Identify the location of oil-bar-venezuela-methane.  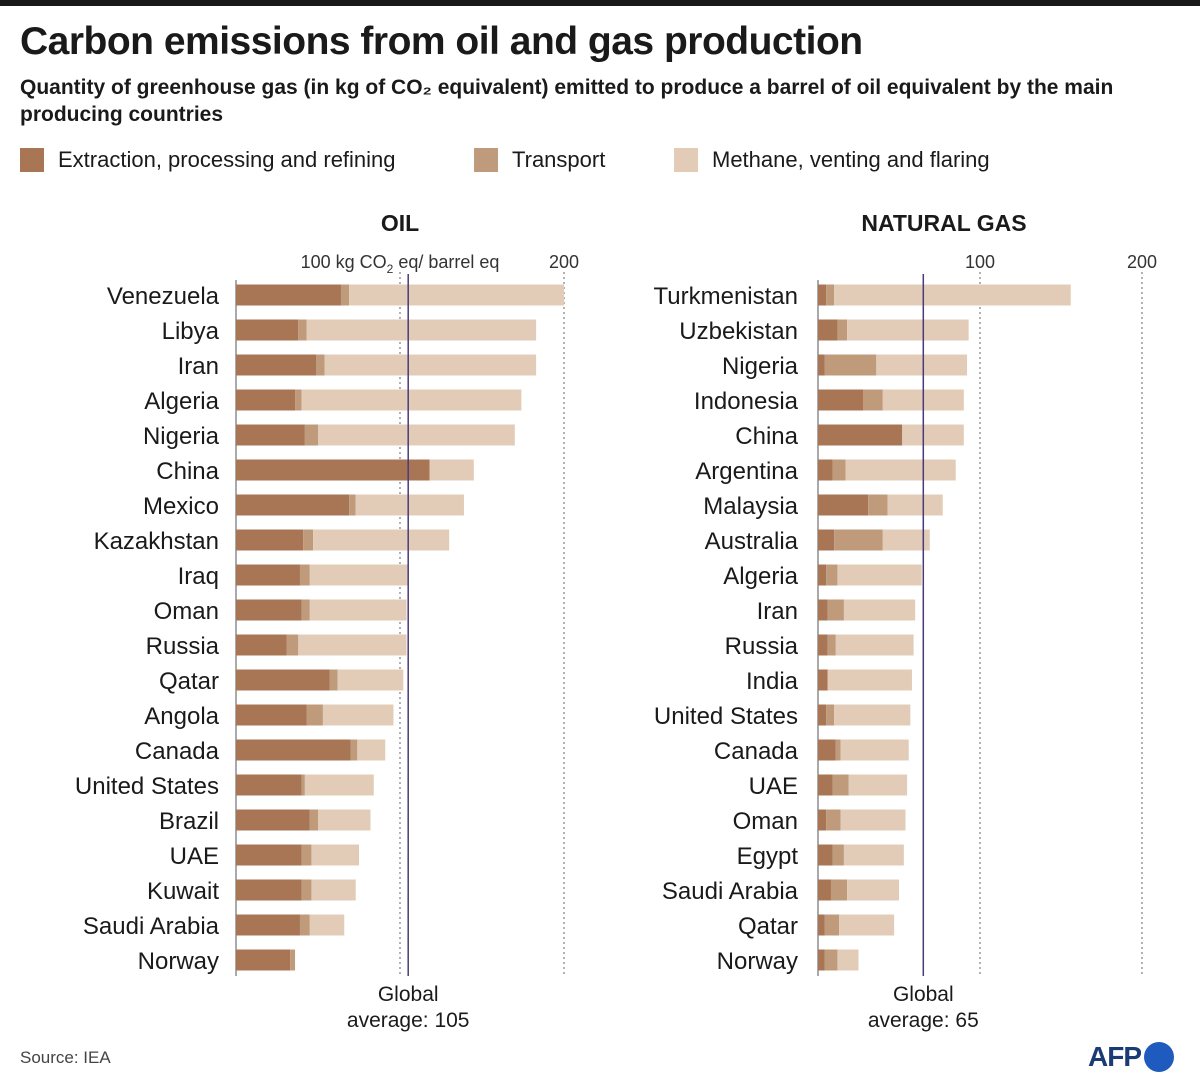
(456, 295).